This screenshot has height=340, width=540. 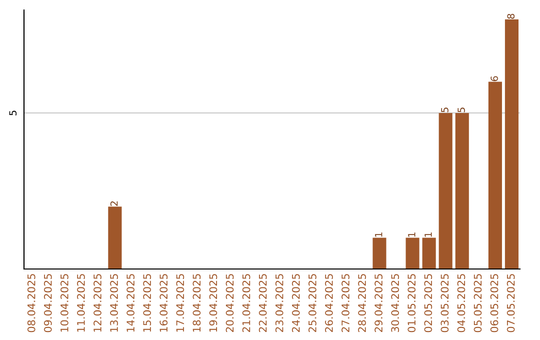 What do you see at coordinates (312, 303) in the screenshot?
I see `x-tick-label: 25.04.2025` at bounding box center [312, 303].